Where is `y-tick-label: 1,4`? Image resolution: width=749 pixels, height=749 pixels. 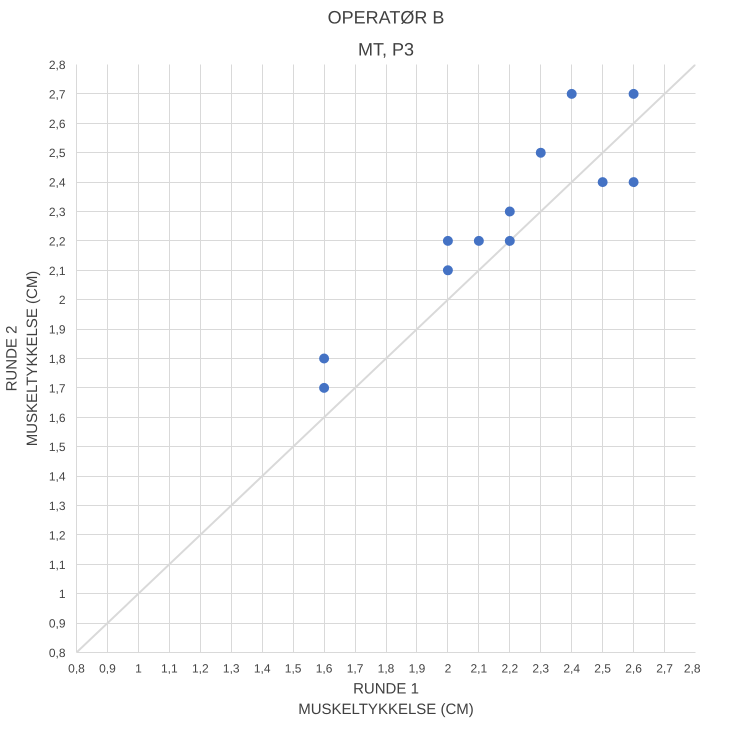 y-tick-label: 1,4 is located at coordinates (57, 477).